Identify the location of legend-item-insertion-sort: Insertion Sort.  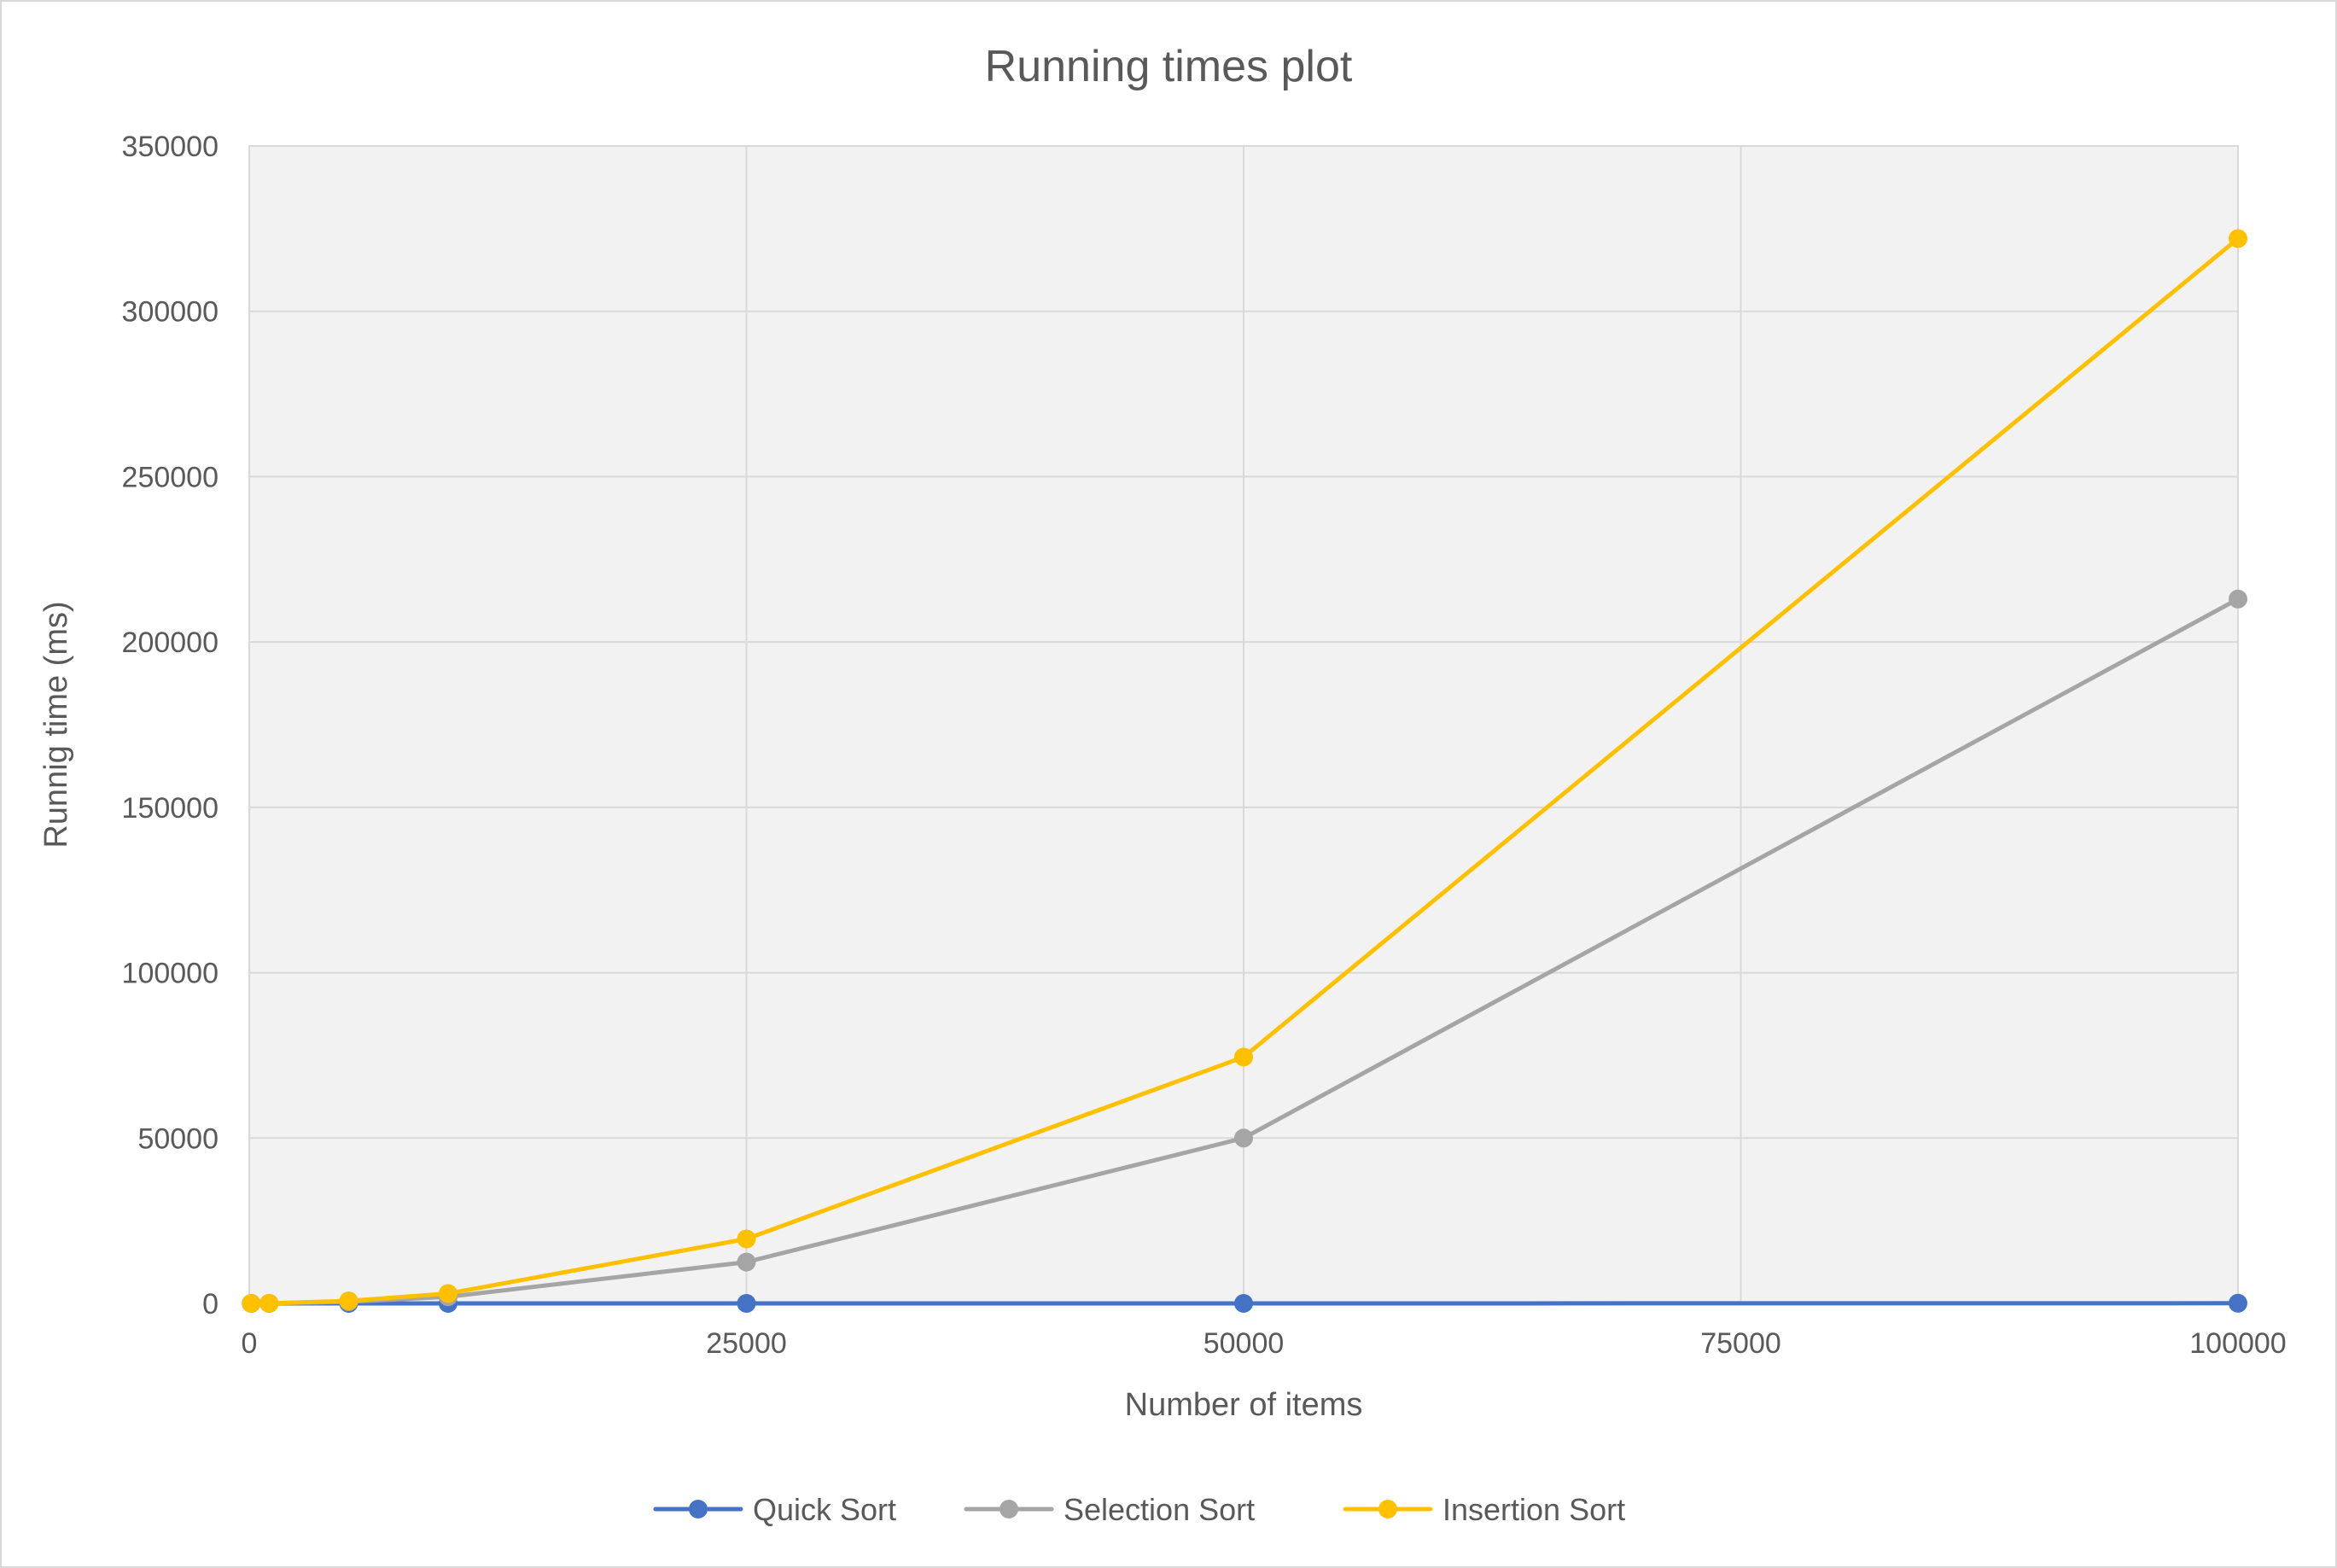
(1484, 1509).